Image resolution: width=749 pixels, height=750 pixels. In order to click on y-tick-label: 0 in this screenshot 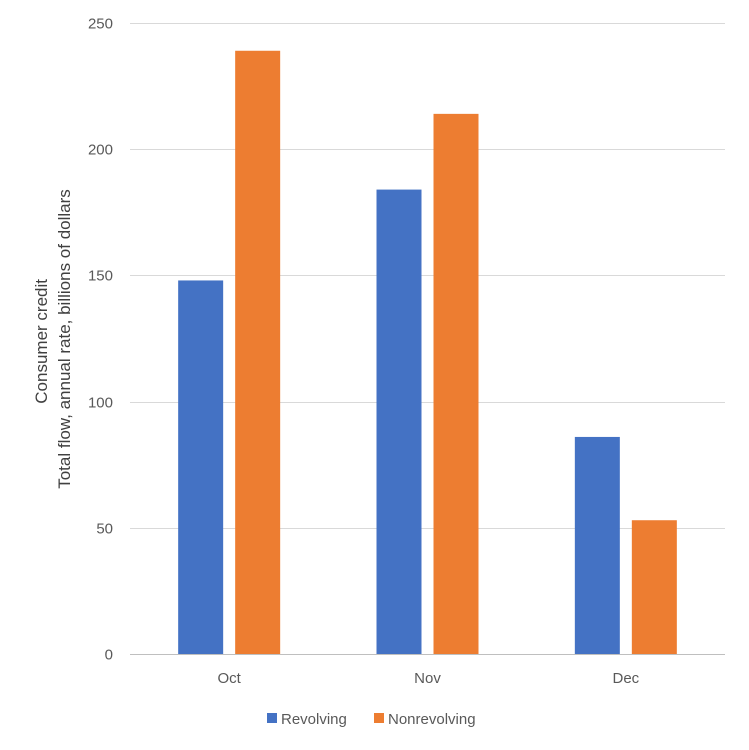, I will do `click(109, 655)`.